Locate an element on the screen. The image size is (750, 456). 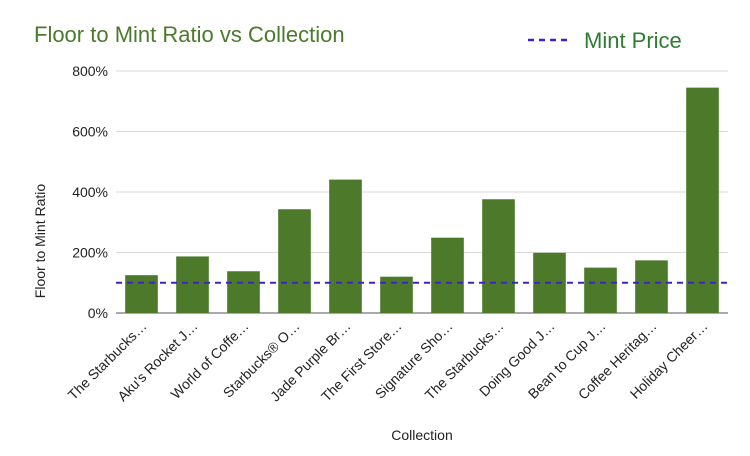
y-tick-label: 400% is located at coordinates (90, 192).